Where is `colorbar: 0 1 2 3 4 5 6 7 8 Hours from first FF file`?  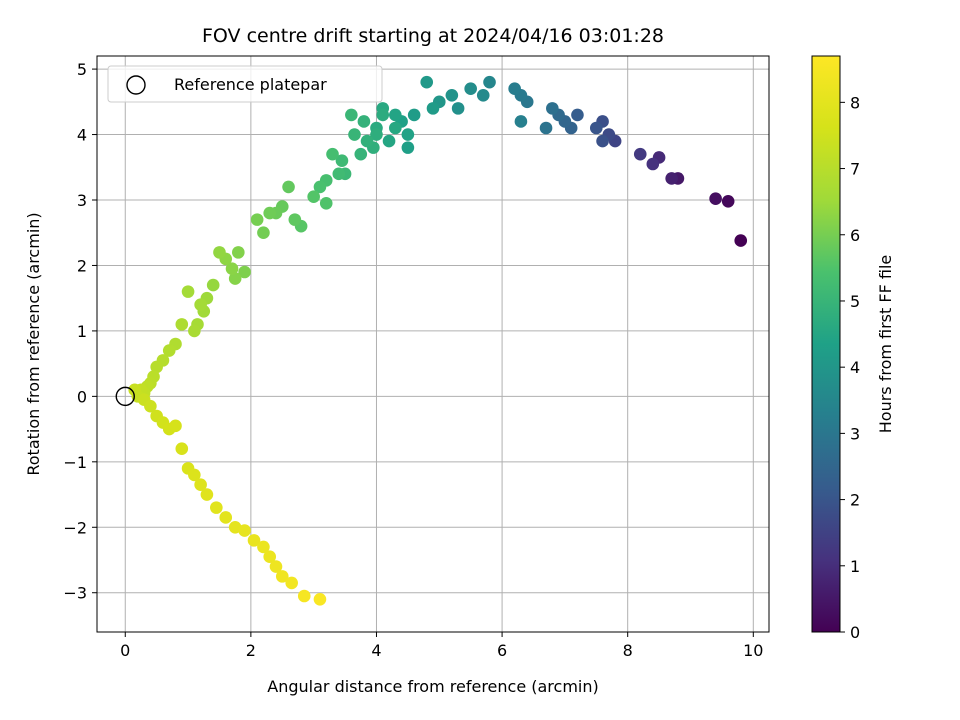 colorbar: 0 1 2 3 4 5 6 7 8 Hours from first FF file is located at coordinates (853, 348).